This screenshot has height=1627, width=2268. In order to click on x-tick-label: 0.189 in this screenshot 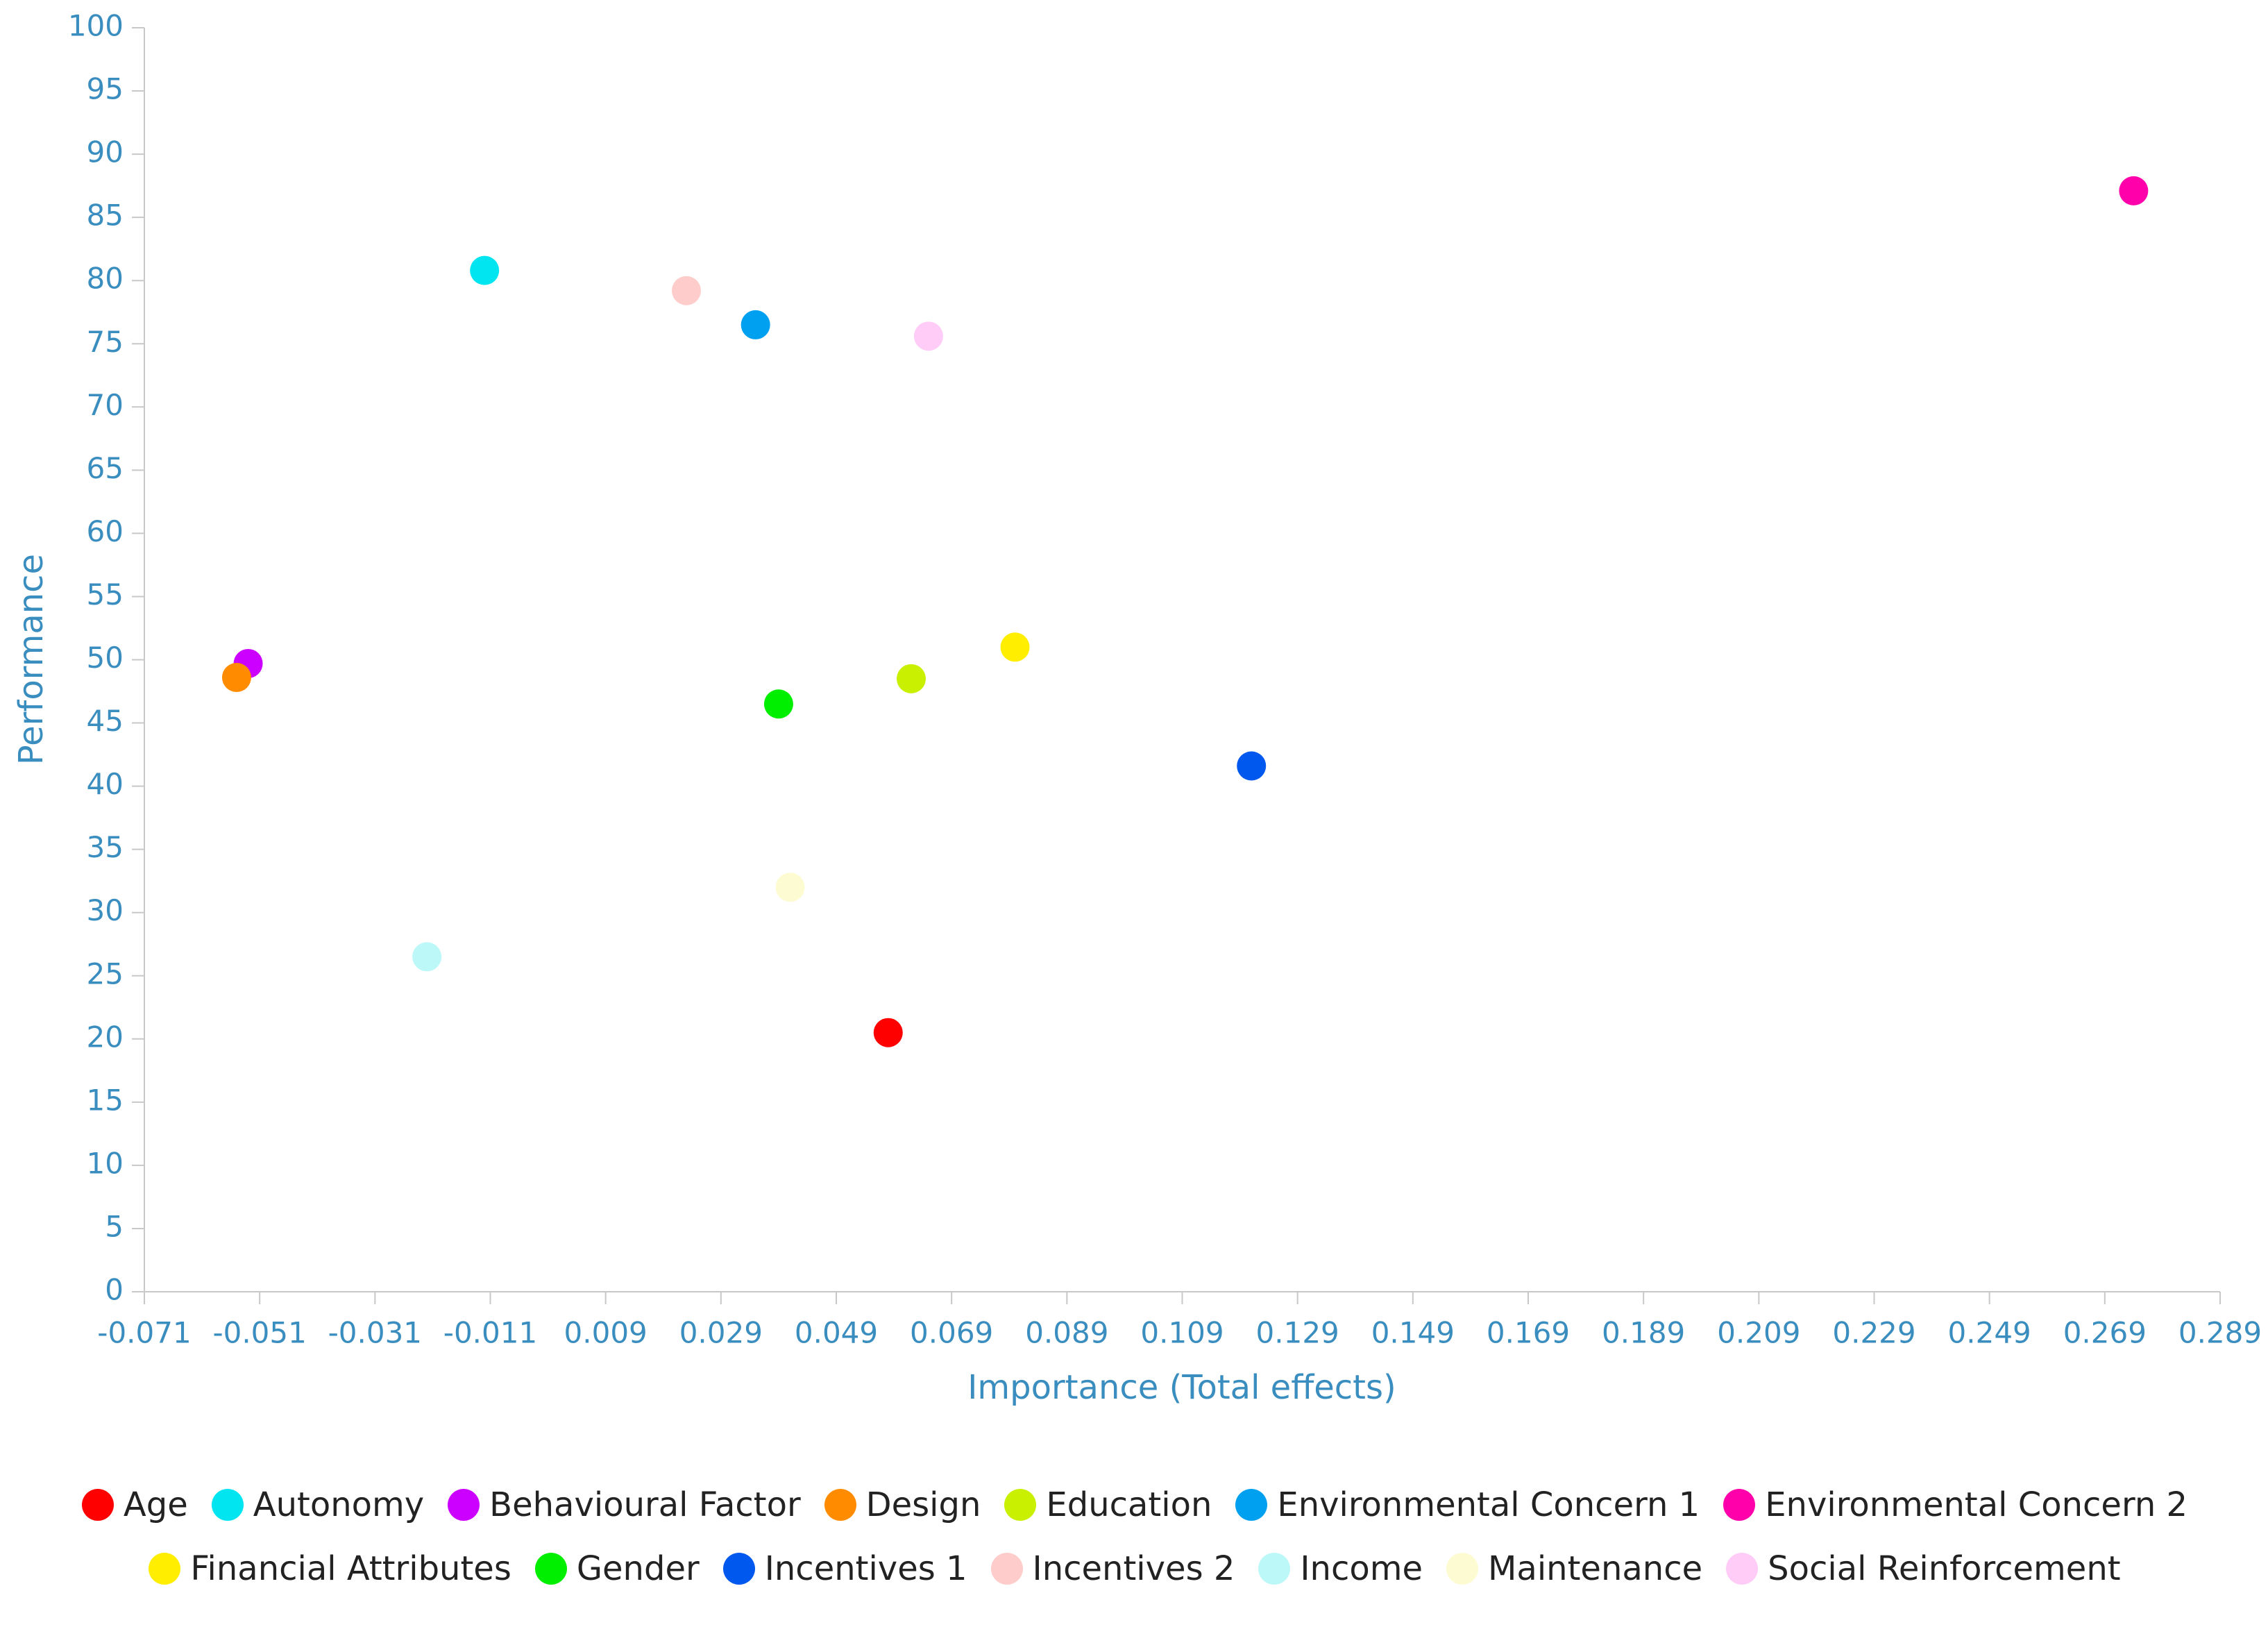, I will do `click(1643, 1333)`.